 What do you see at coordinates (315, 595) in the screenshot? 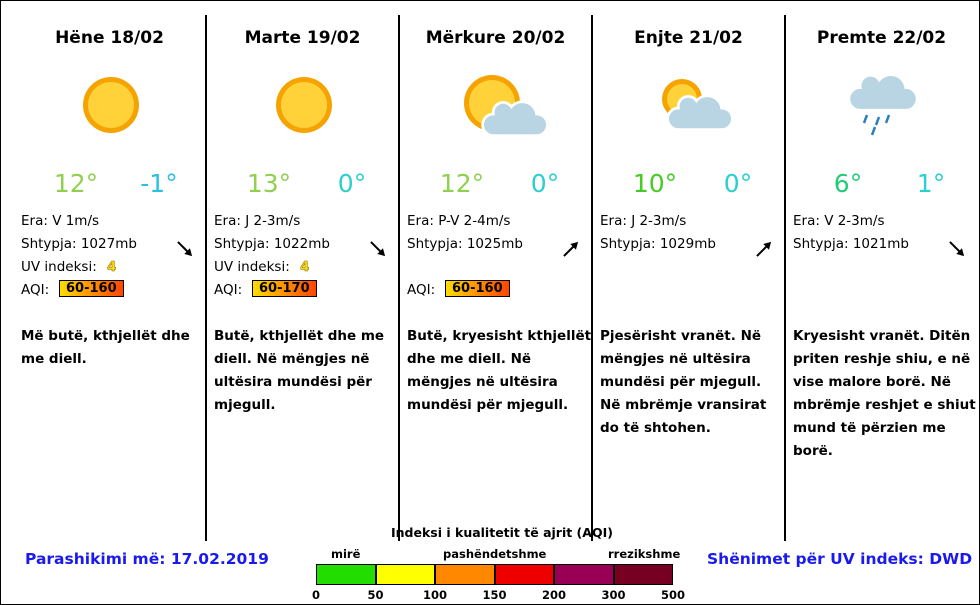
I see `aqi-scale-tick: 0` at bounding box center [315, 595].